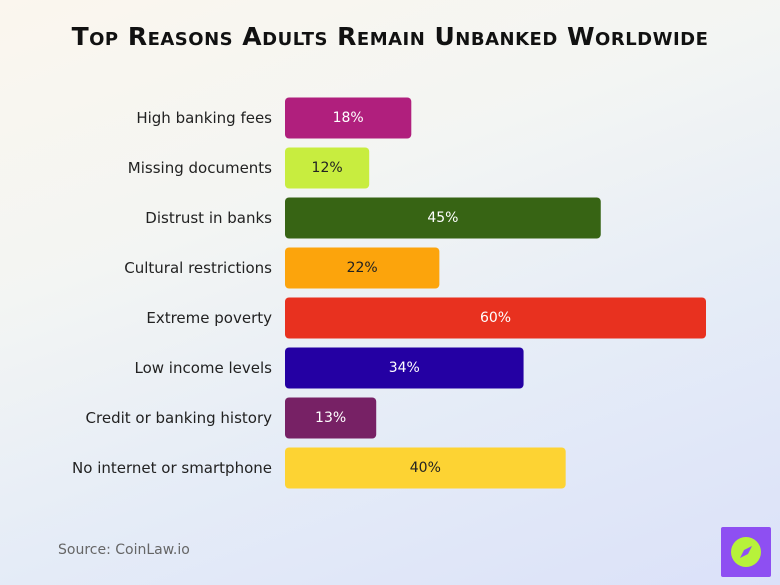 The image size is (780, 585). What do you see at coordinates (209, 318) in the screenshot?
I see `category-label: Extreme poverty` at bounding box center [209, 318].